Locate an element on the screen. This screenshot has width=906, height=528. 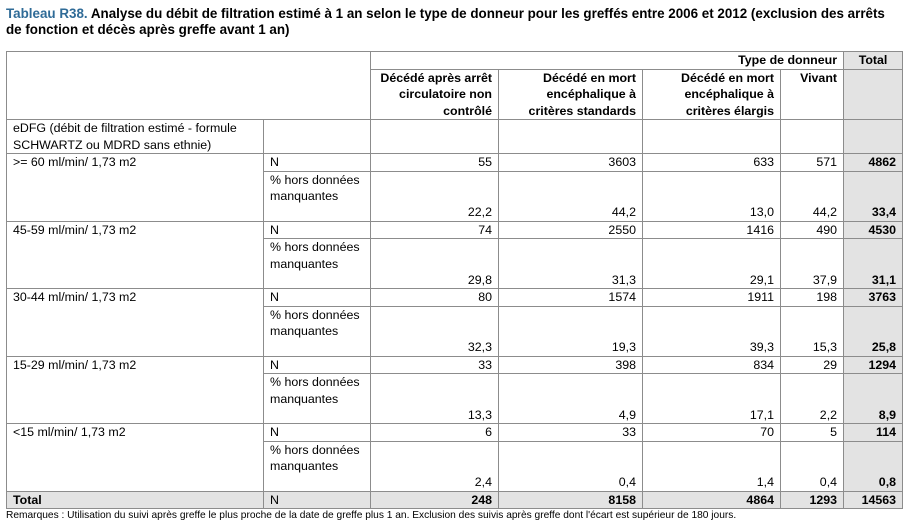
table-row: >= 60 ml/min/ 1,73 m2 N 55 3603 633 571 4862 is located at coordinates (455, 187).